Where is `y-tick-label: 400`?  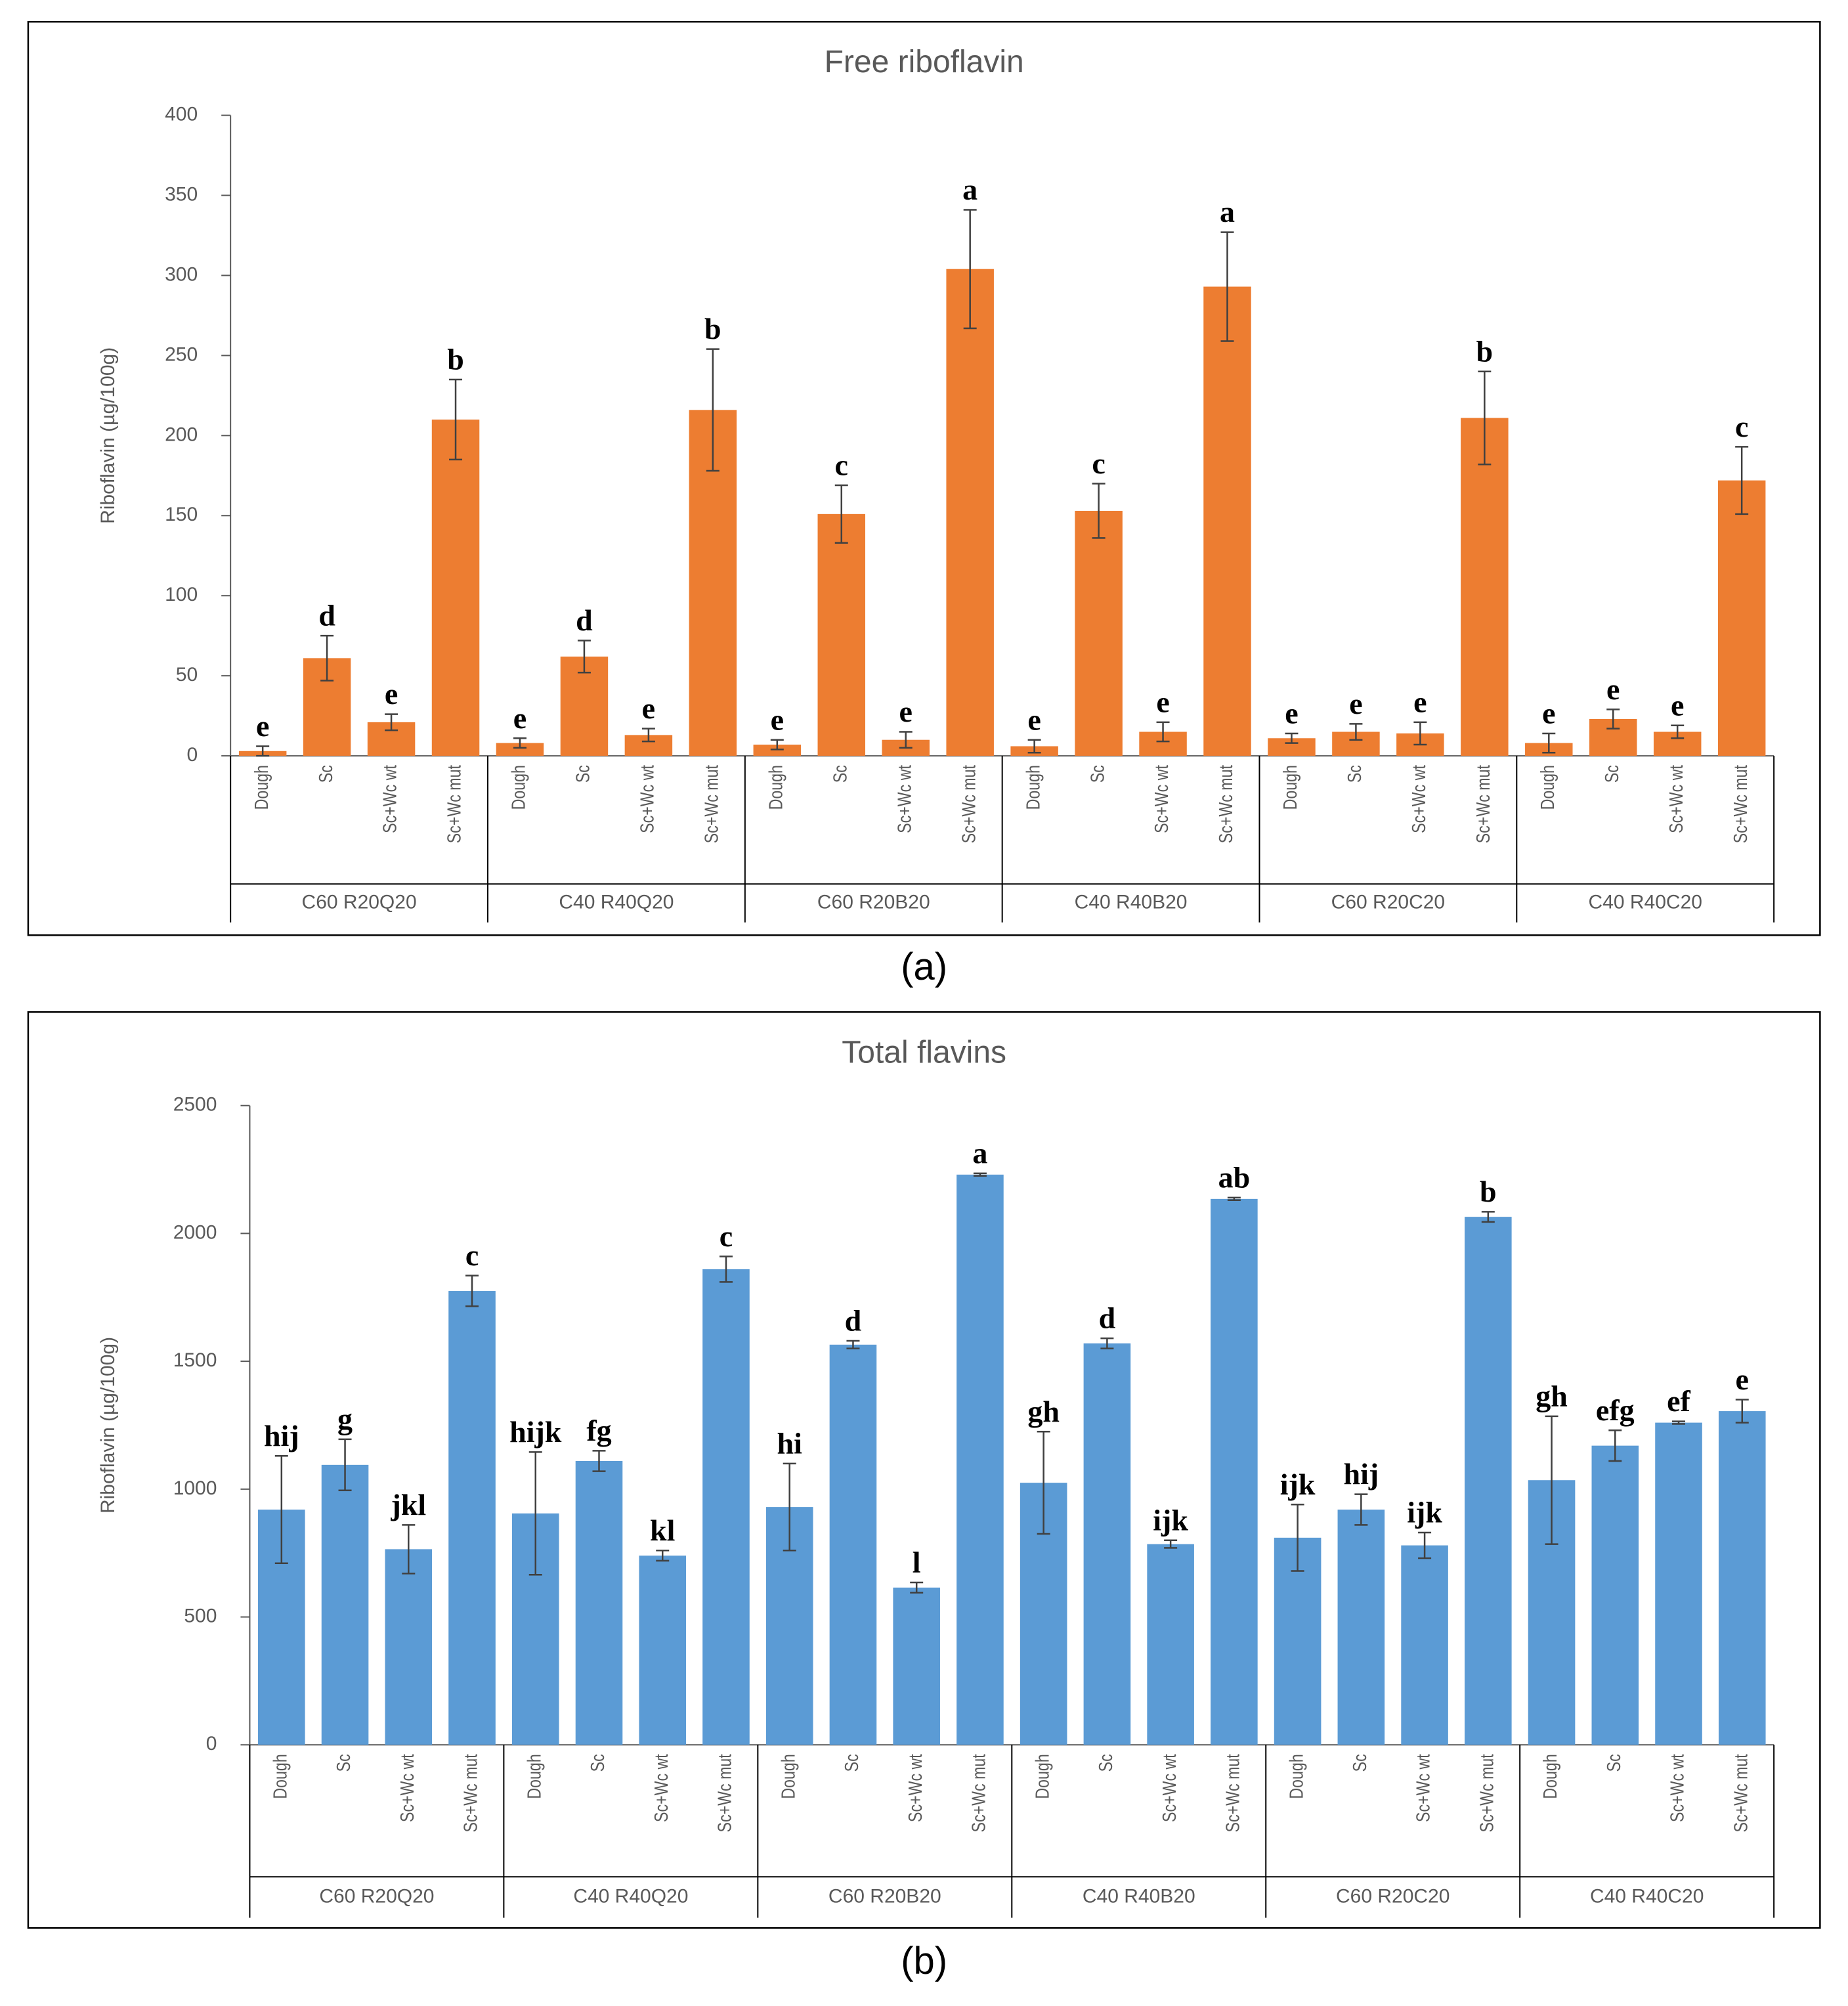 y-tick-label: 400 is located at coordinates (181, 114).